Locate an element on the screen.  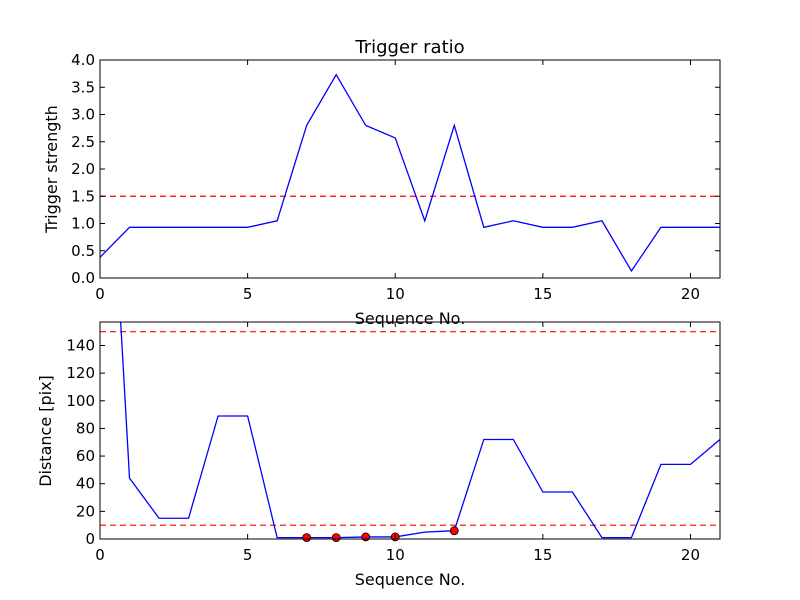
y-axis-label: Distance [pix] is located at coordinates (45, 431).